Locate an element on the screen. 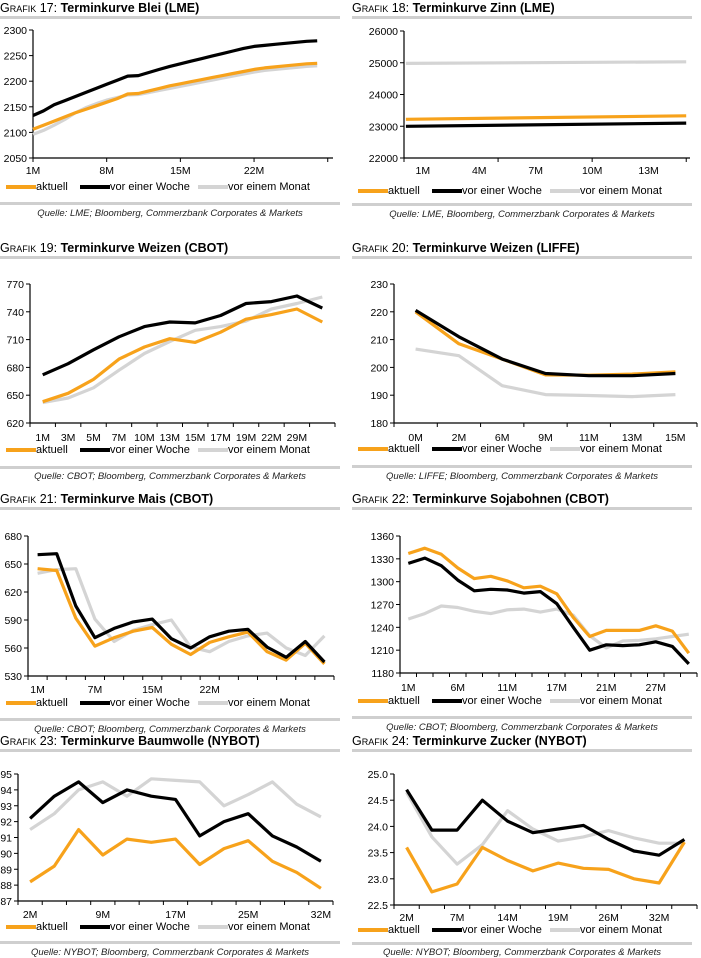 The width and height of the screenshot is (701, 958). chart-number: Grafik 18: is located at coordinates (382, 8).